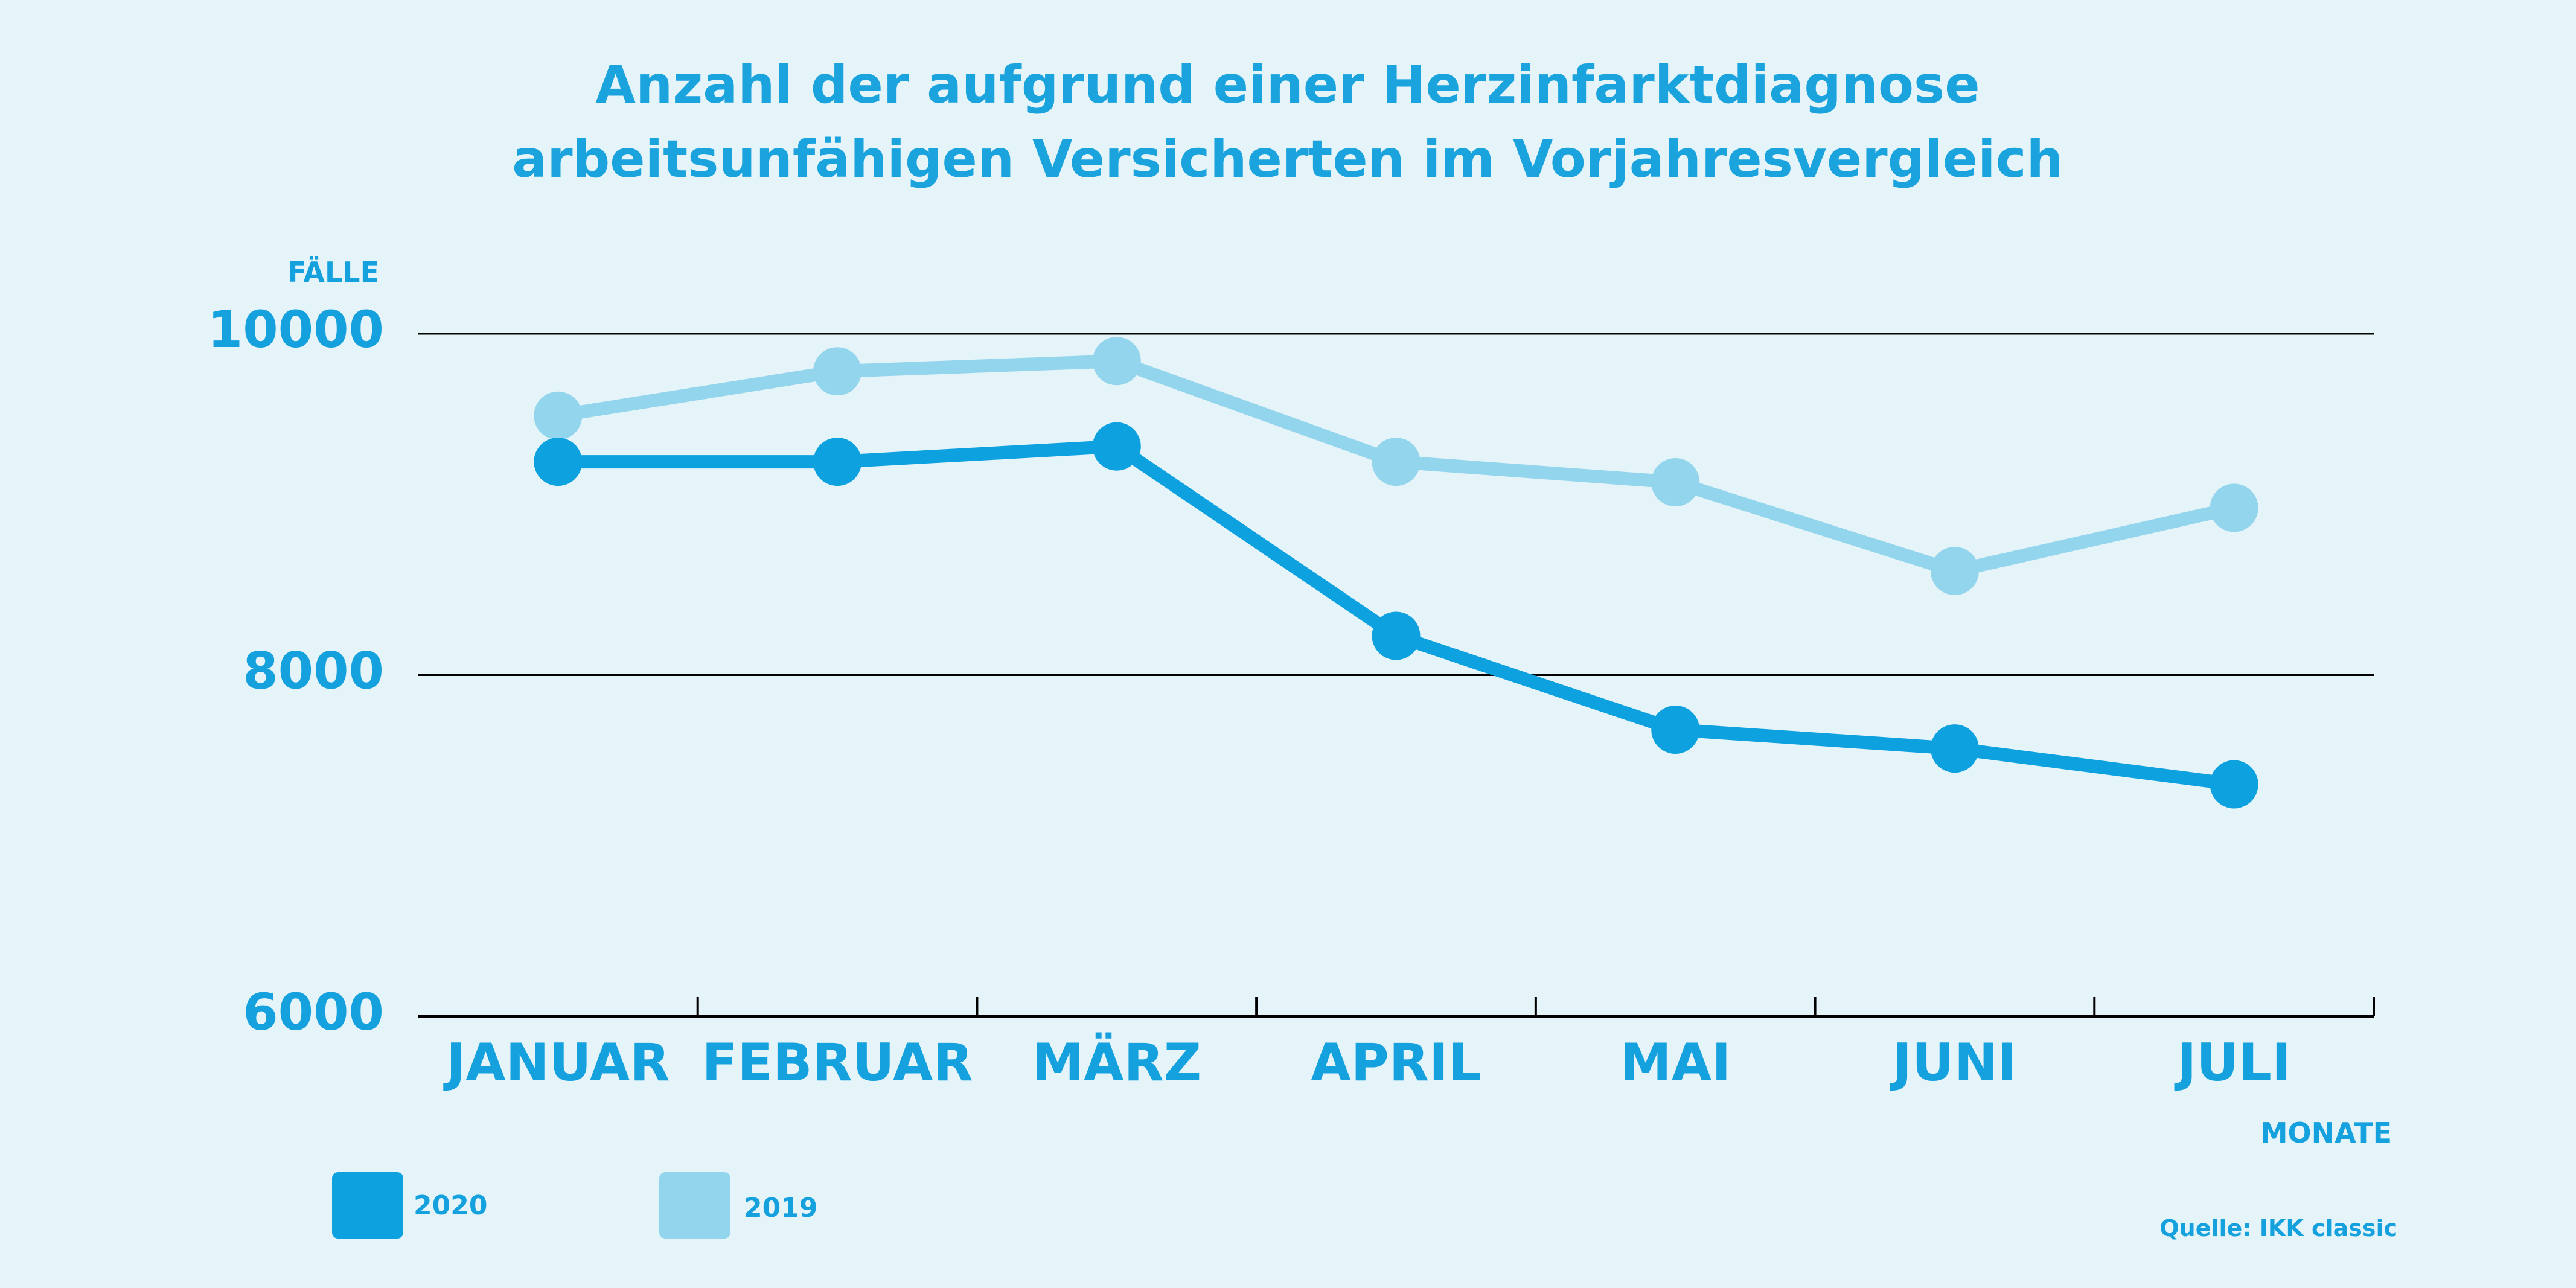 The image size is (2576, 1288). What do you see at coordinates (367, 1205) in the screenshot?
I see `legend-swatch-2020` at bounding box center [367, 1205].